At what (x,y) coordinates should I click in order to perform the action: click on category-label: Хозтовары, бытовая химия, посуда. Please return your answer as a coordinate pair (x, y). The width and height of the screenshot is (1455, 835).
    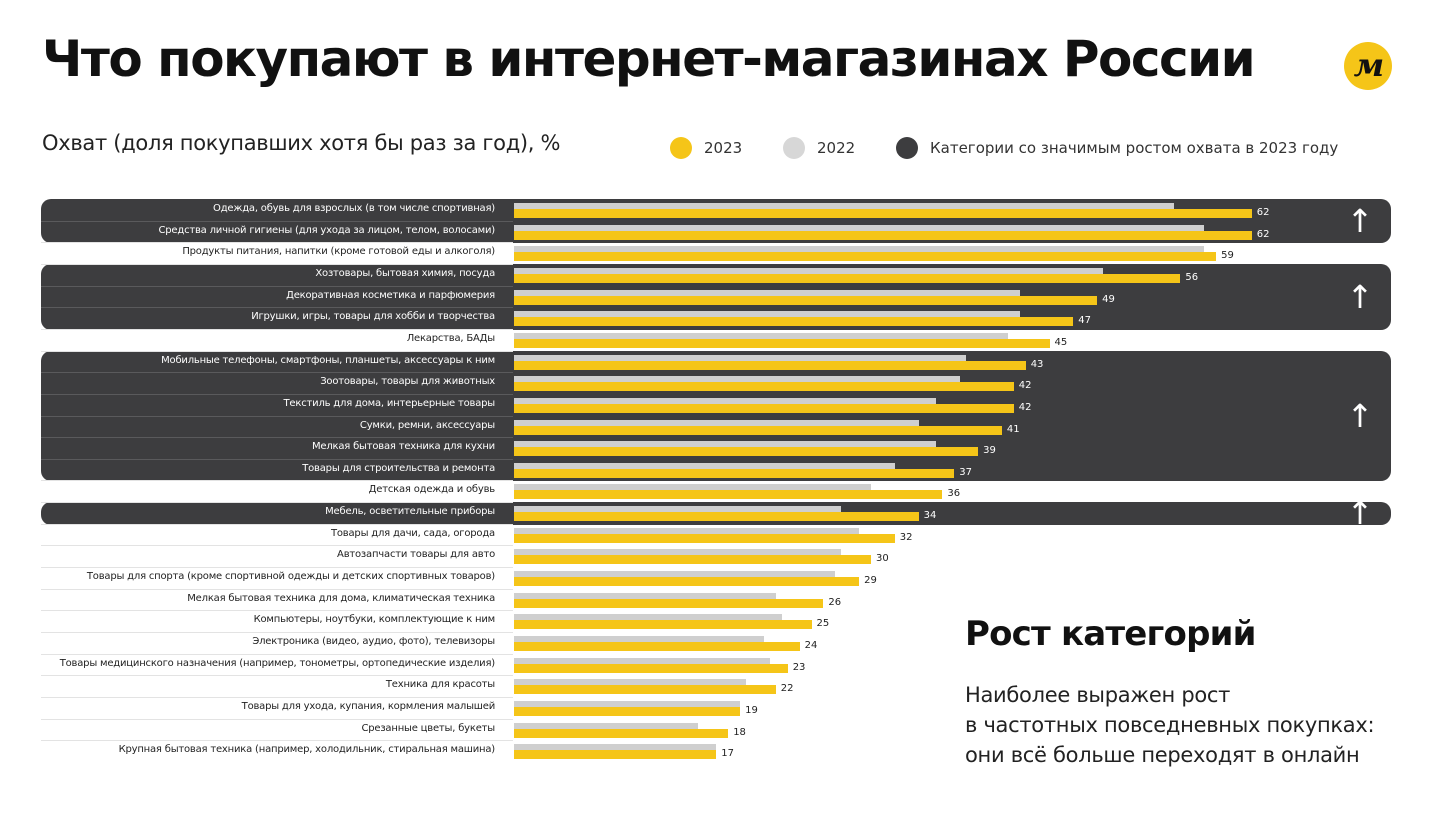
    Looking at the image, I should click on (405, 273).